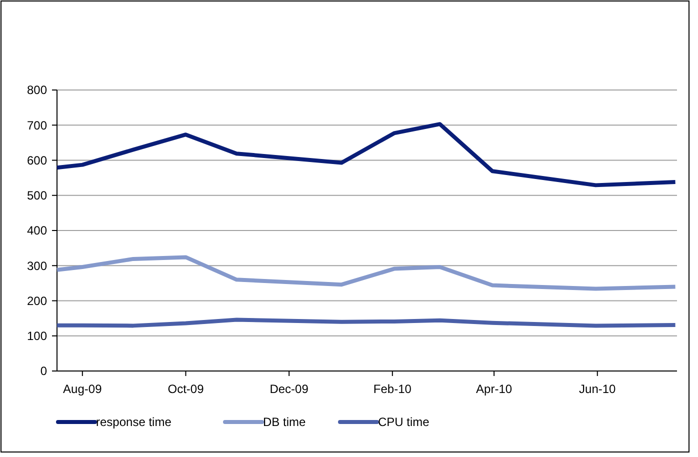  Describe the element at coordinates (284, 422) in the screenshot. I see `legend-label: DB time` at that location.